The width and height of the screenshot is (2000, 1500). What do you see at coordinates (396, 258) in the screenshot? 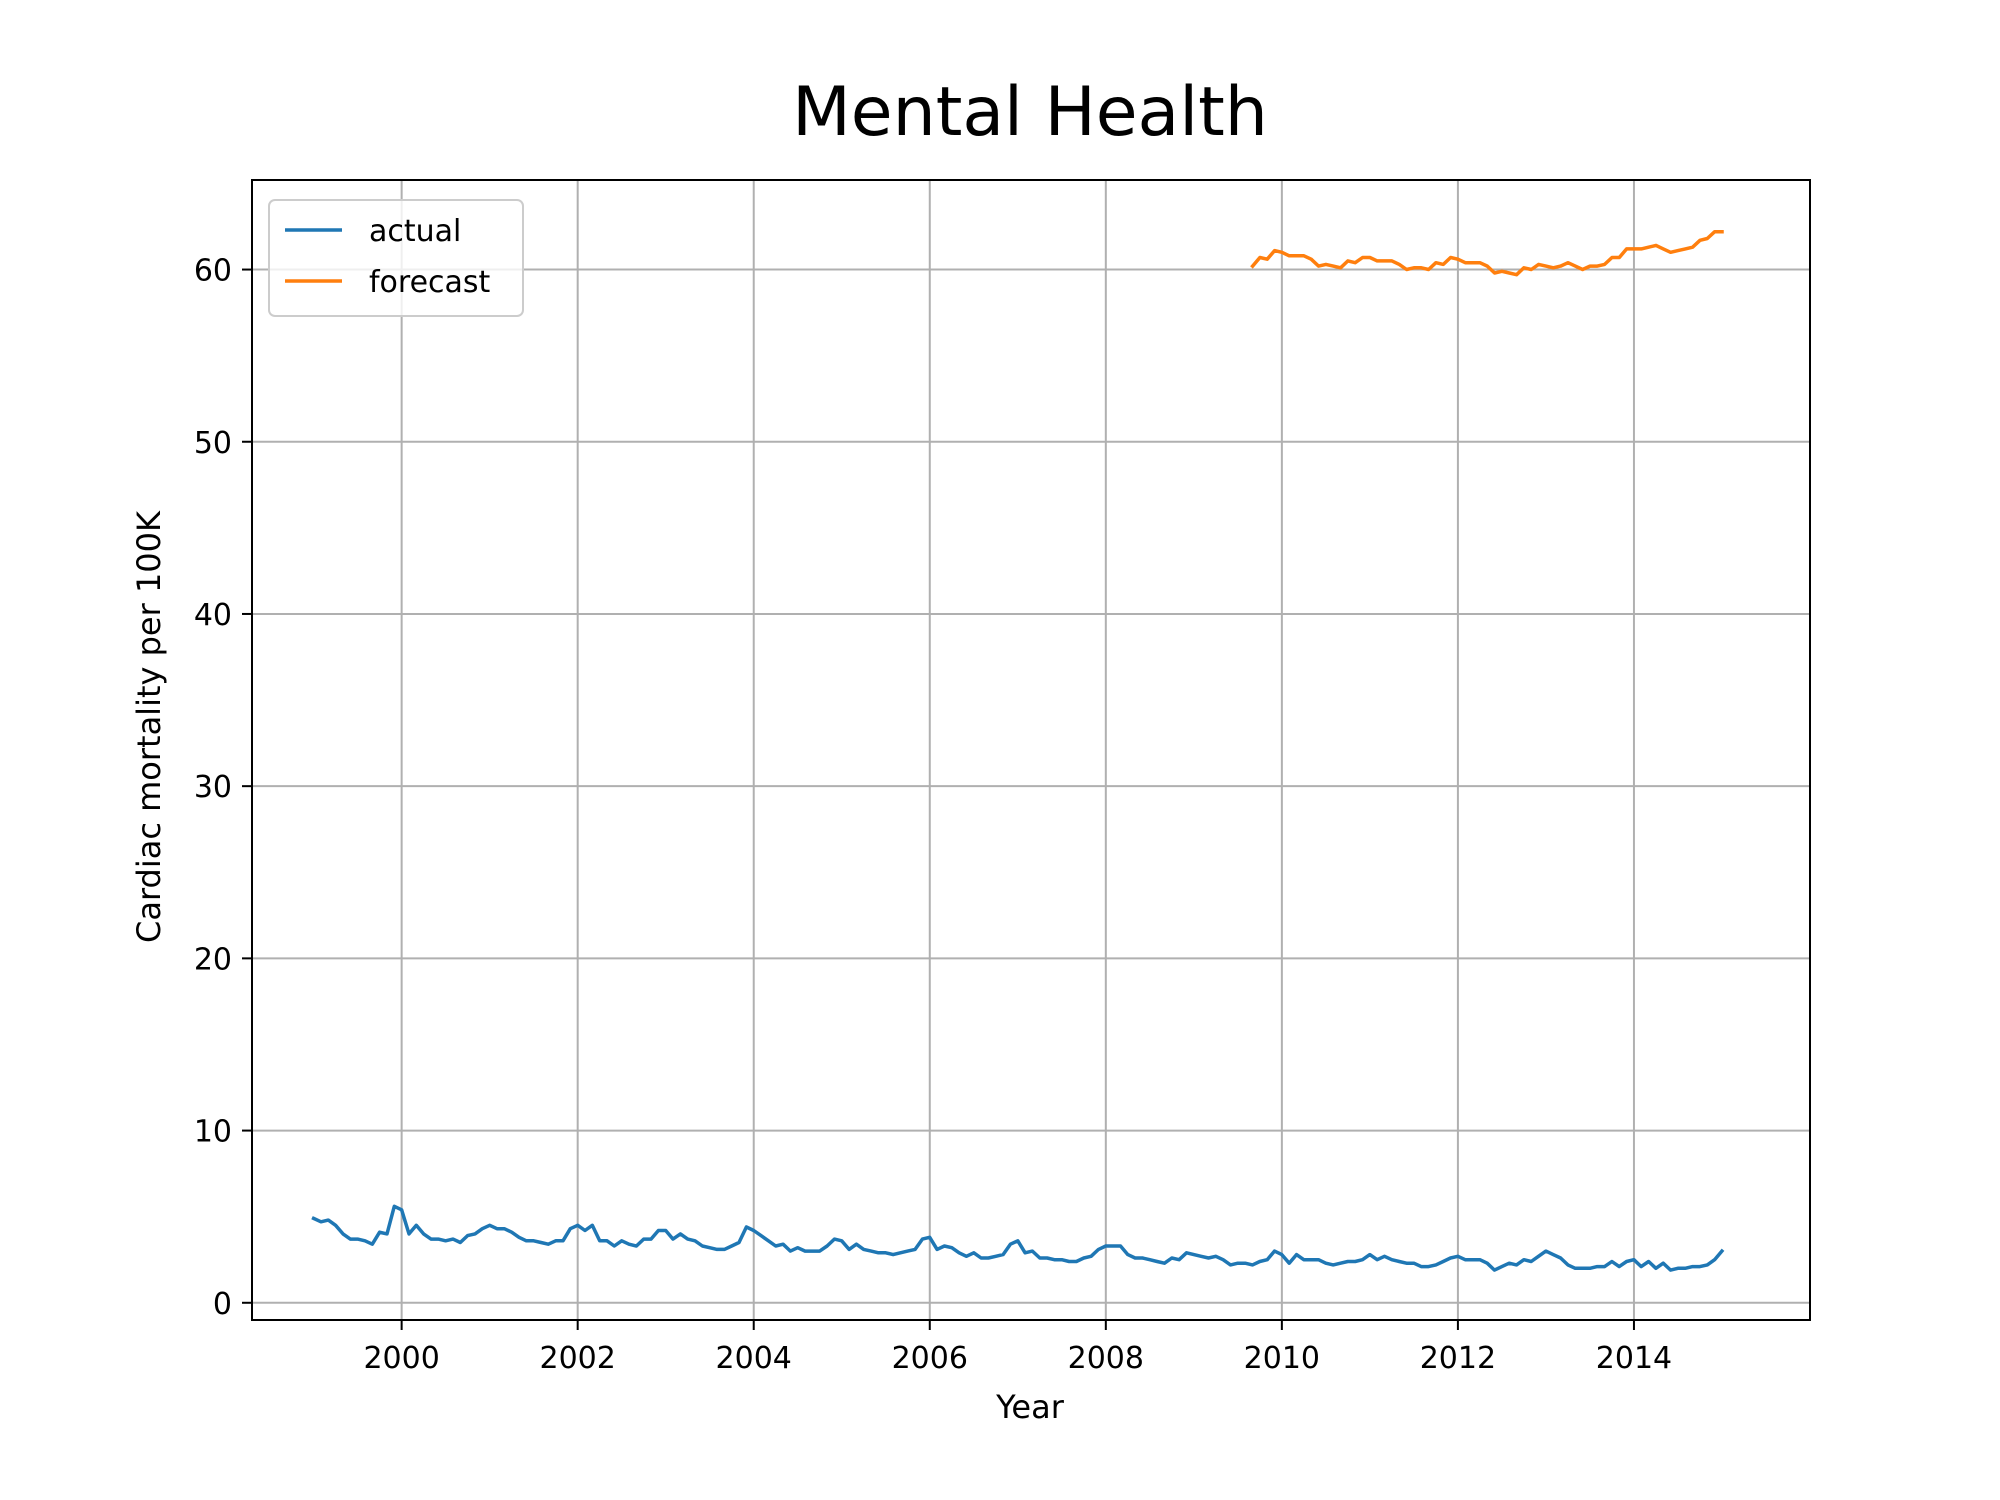
I see `legend: actual forecast` at bounding box center [396, 258].